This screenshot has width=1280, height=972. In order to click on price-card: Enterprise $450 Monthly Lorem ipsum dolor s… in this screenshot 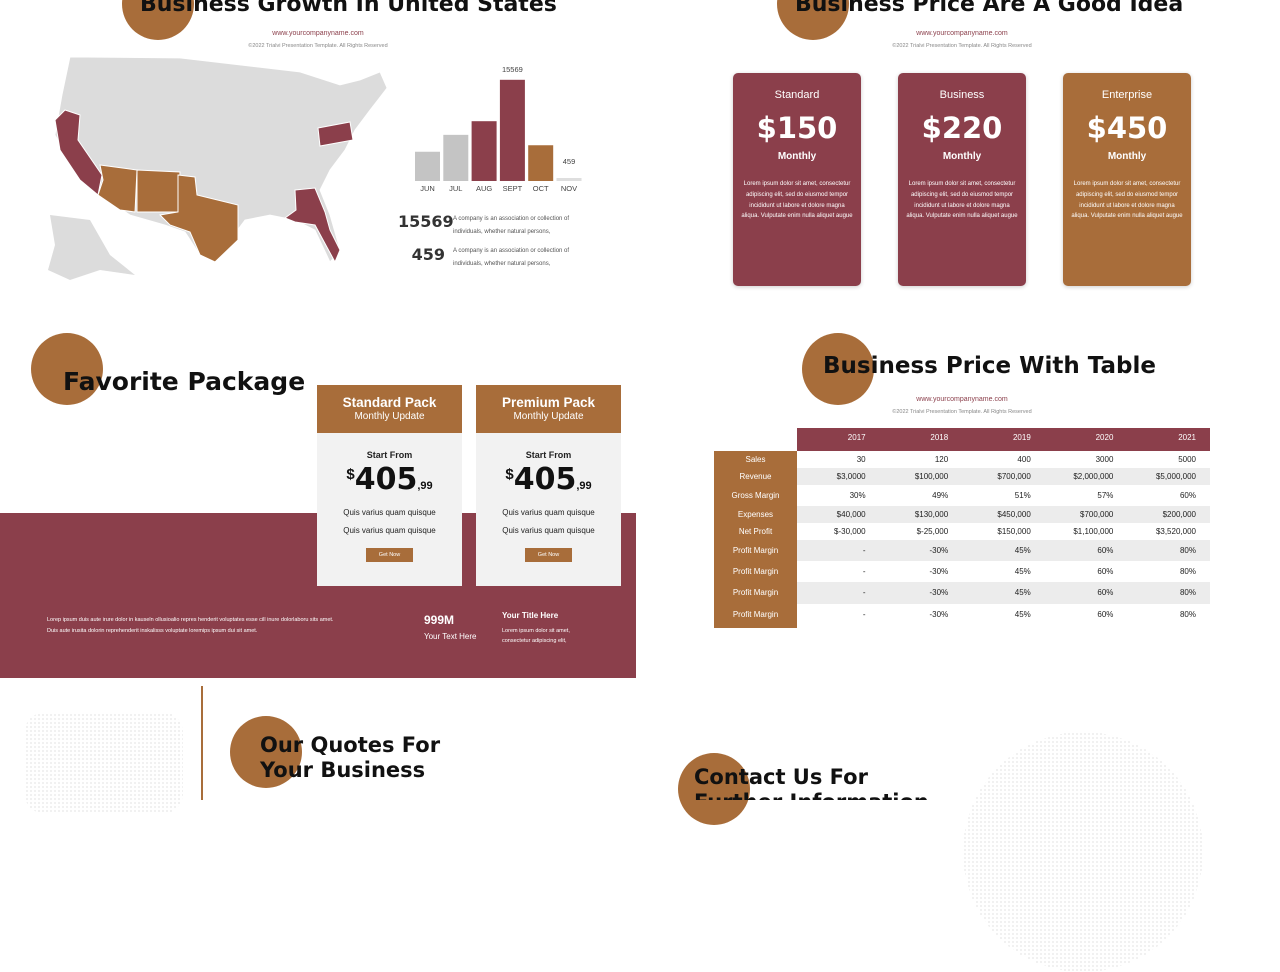, I will do `click(1127, 179)`.